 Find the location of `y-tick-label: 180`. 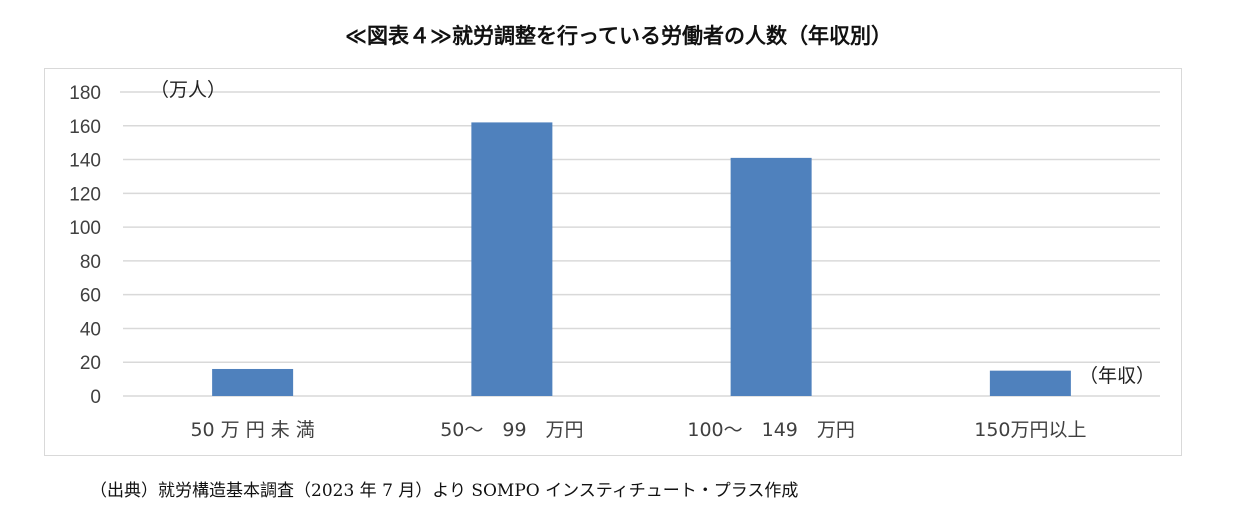

y-tick-label: 180 is located at coordinates (85, 93).